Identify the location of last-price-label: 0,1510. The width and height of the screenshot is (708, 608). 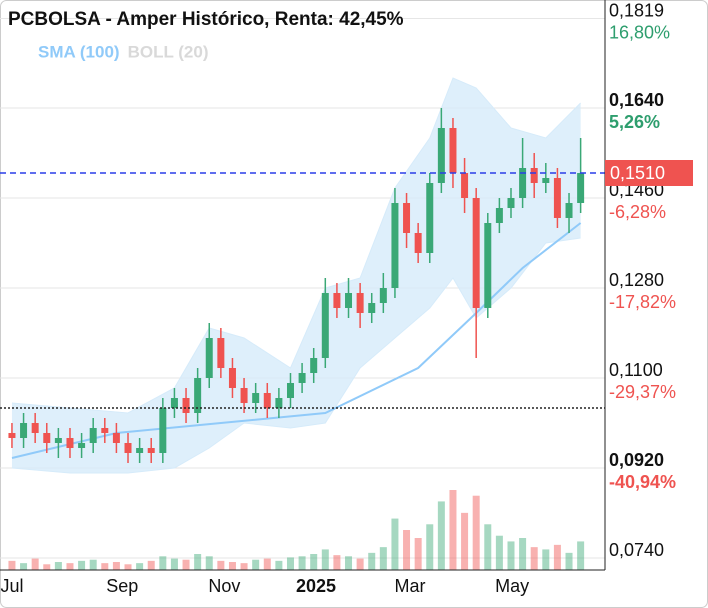
(637, 173).